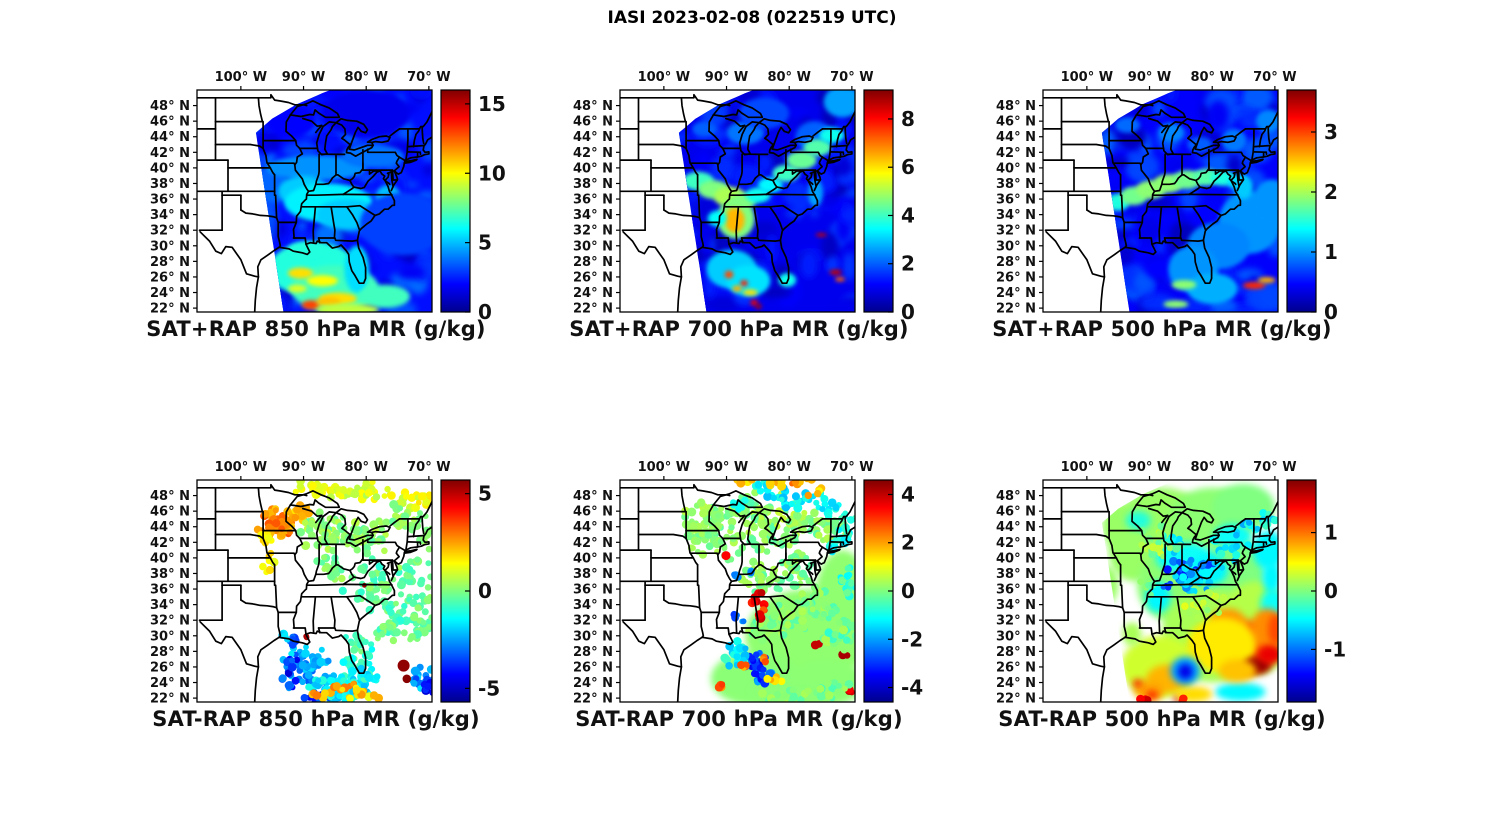  I want to click on panel-title-sat-minus-rap-500: SAT-RAP 500 hPa MR (g/kg), so click(1162, 719).